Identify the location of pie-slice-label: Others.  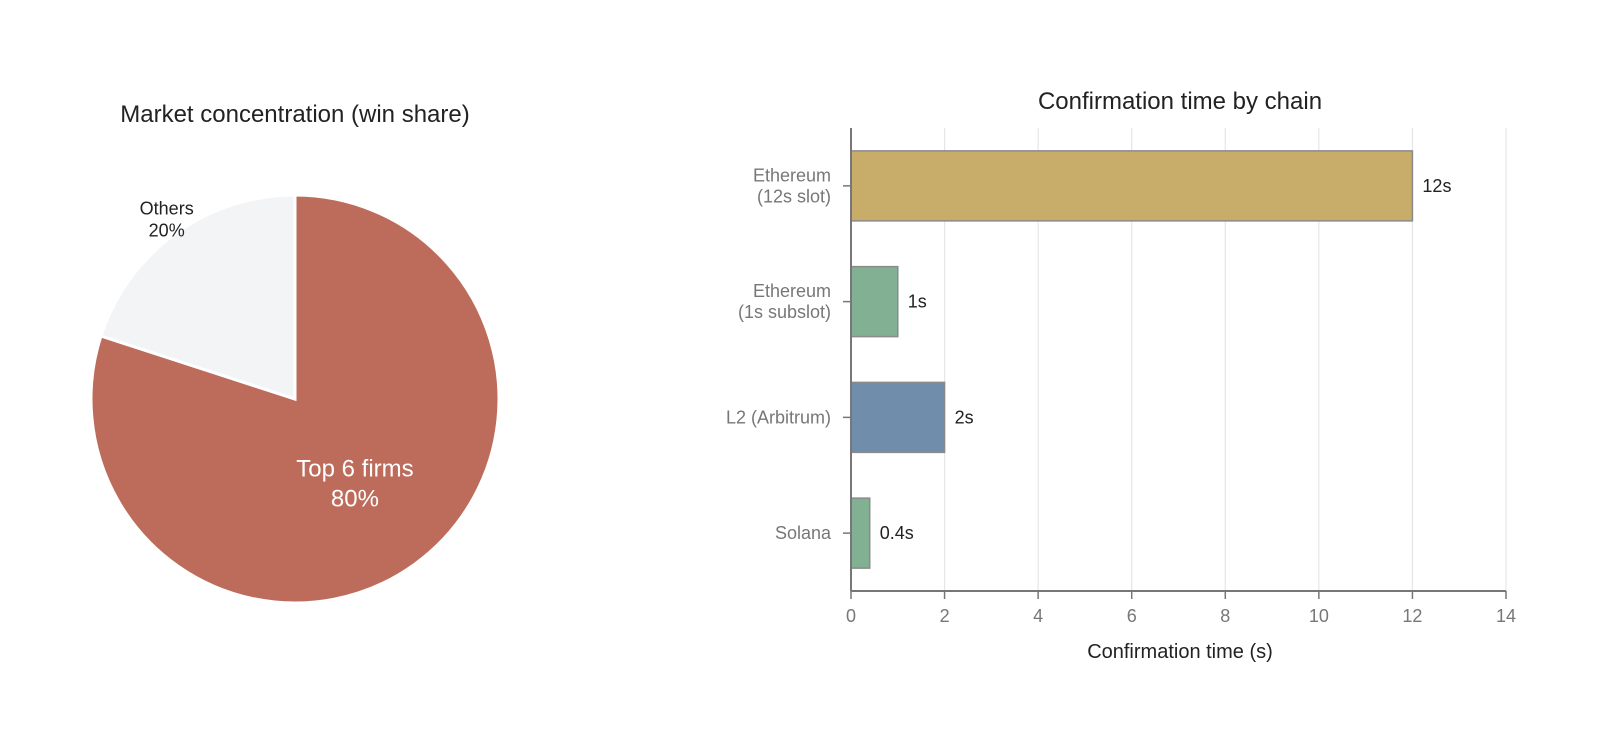
(167, 208).